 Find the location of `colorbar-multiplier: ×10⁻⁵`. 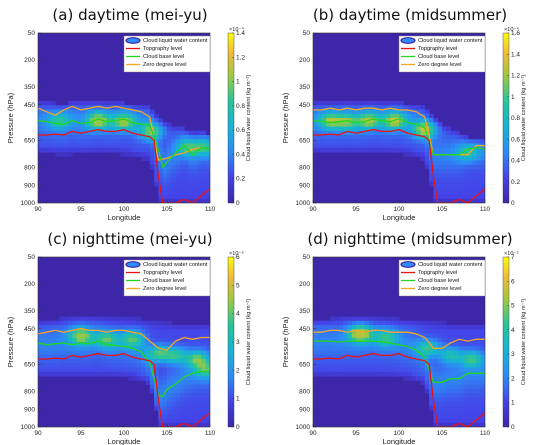

colorbar-multiplier: ×10⁻⁵ is located at coordinates (511, 253).